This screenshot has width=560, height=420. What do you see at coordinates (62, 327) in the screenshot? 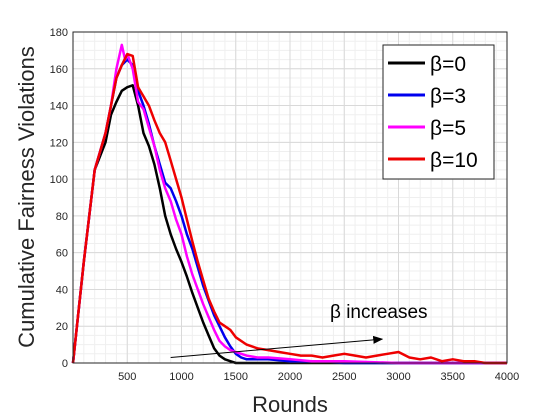
I see `y-tick-label: 20` at bounding box center [62, 327].